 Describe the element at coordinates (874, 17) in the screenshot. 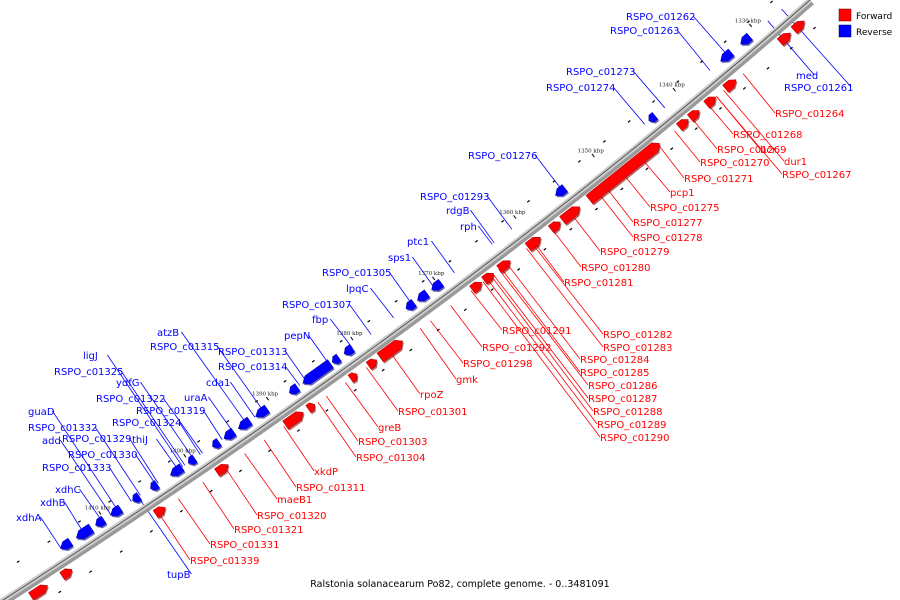

I see `legend-forward-label: Forward` at that location.